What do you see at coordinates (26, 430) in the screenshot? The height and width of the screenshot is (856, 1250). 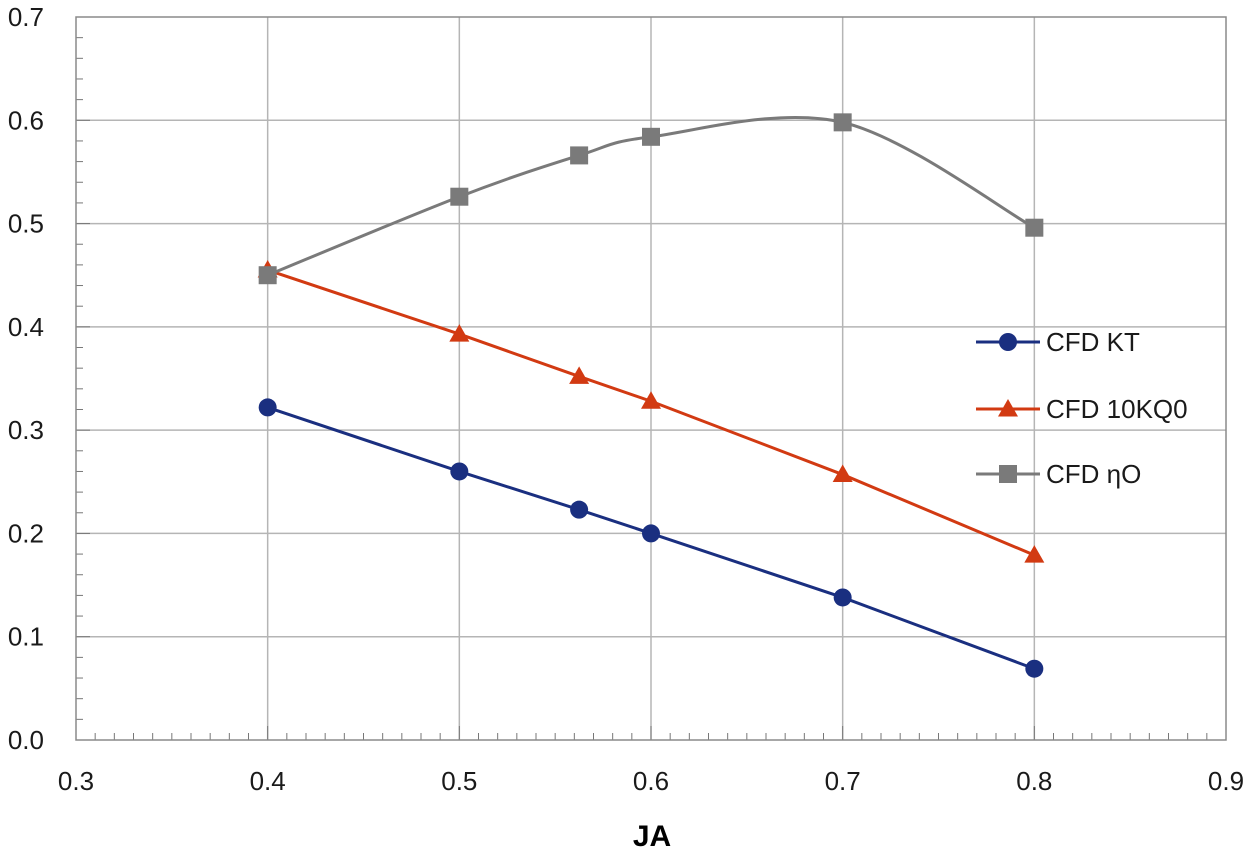 I see `y-tick-label: 0.3` at bounding box center [26, 430].